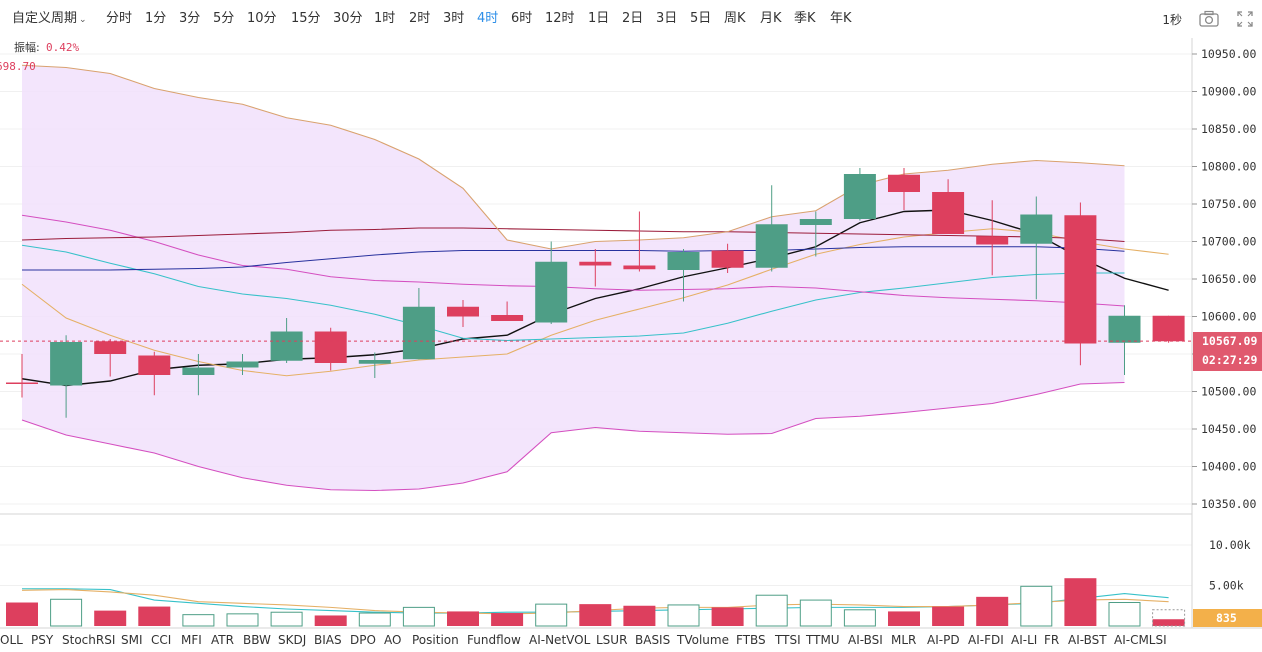  Describe the element at coordinates (986, 640) in the screenshot. I see `indicator-tab: AI-FDI` at that location.